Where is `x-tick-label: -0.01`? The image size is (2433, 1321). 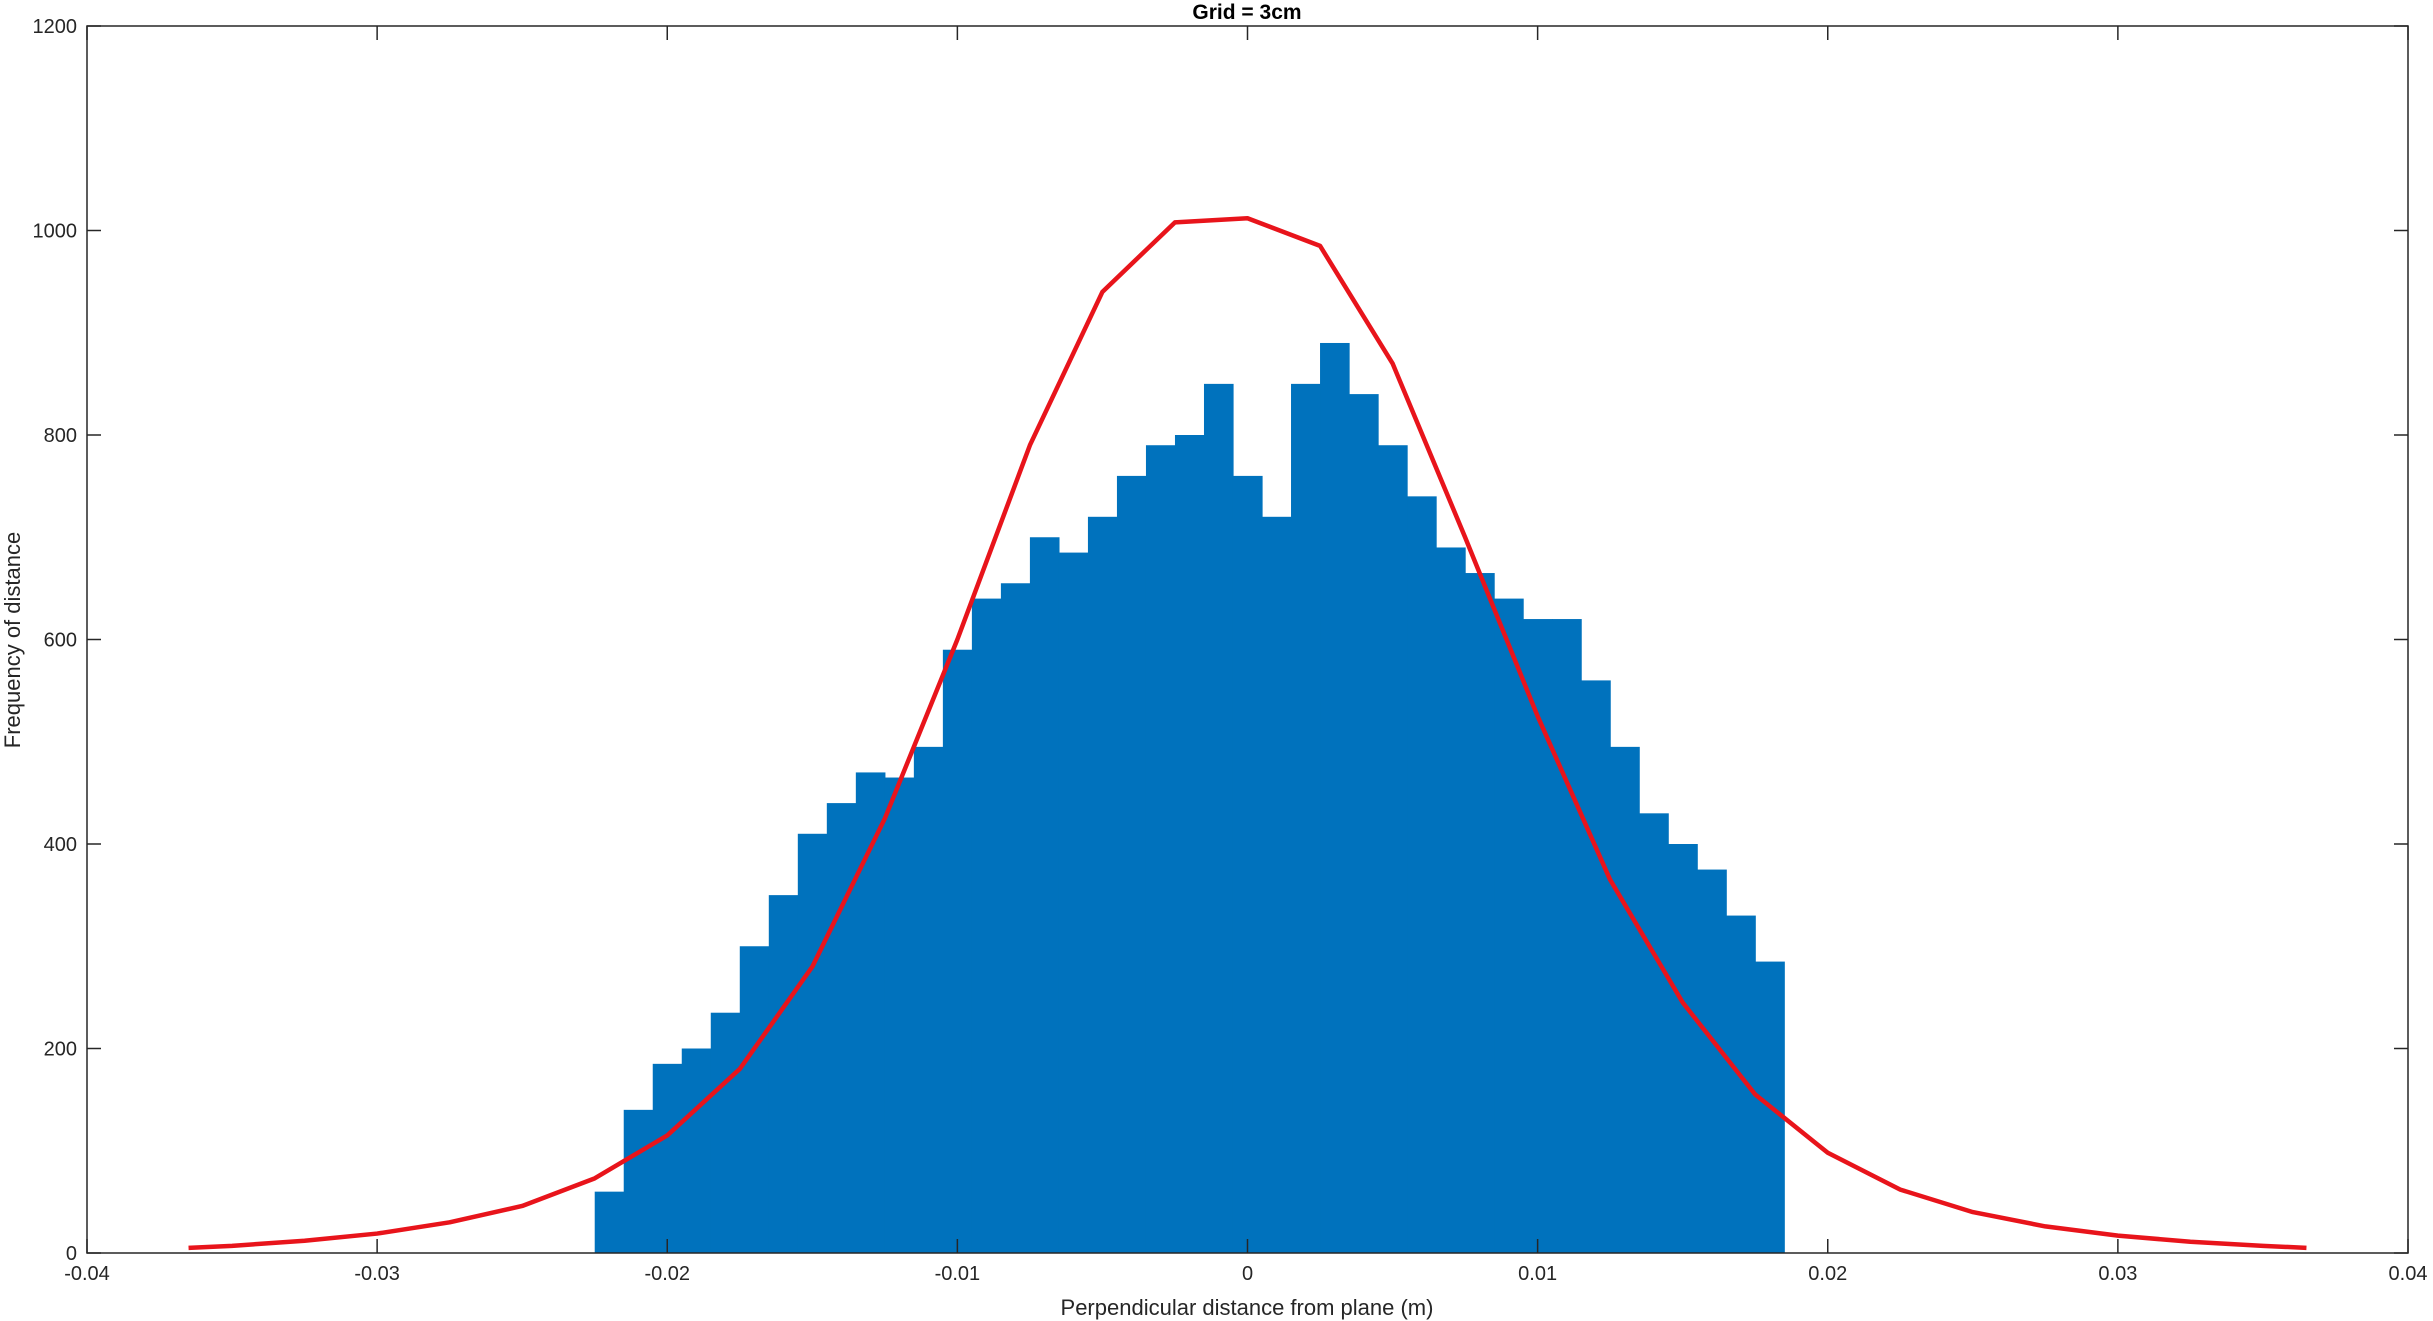
x-tick-label: -0.01 is located at coordinates (958, 1274).